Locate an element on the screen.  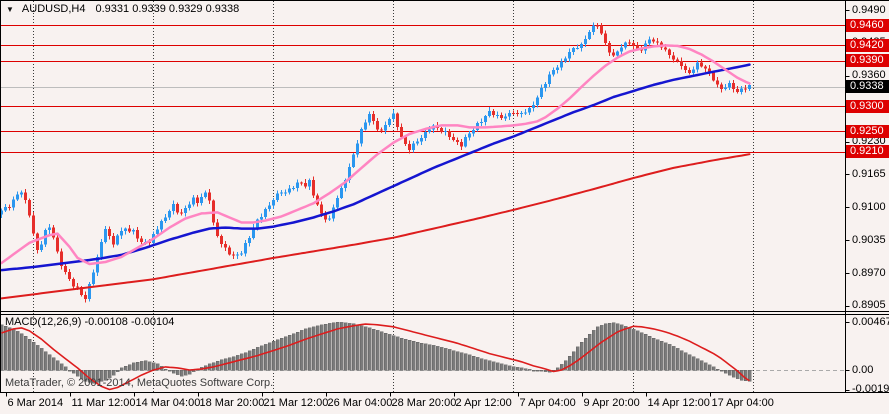
time-axis-label: 7 Apr 04:00 is located at coordinates (547, 403).